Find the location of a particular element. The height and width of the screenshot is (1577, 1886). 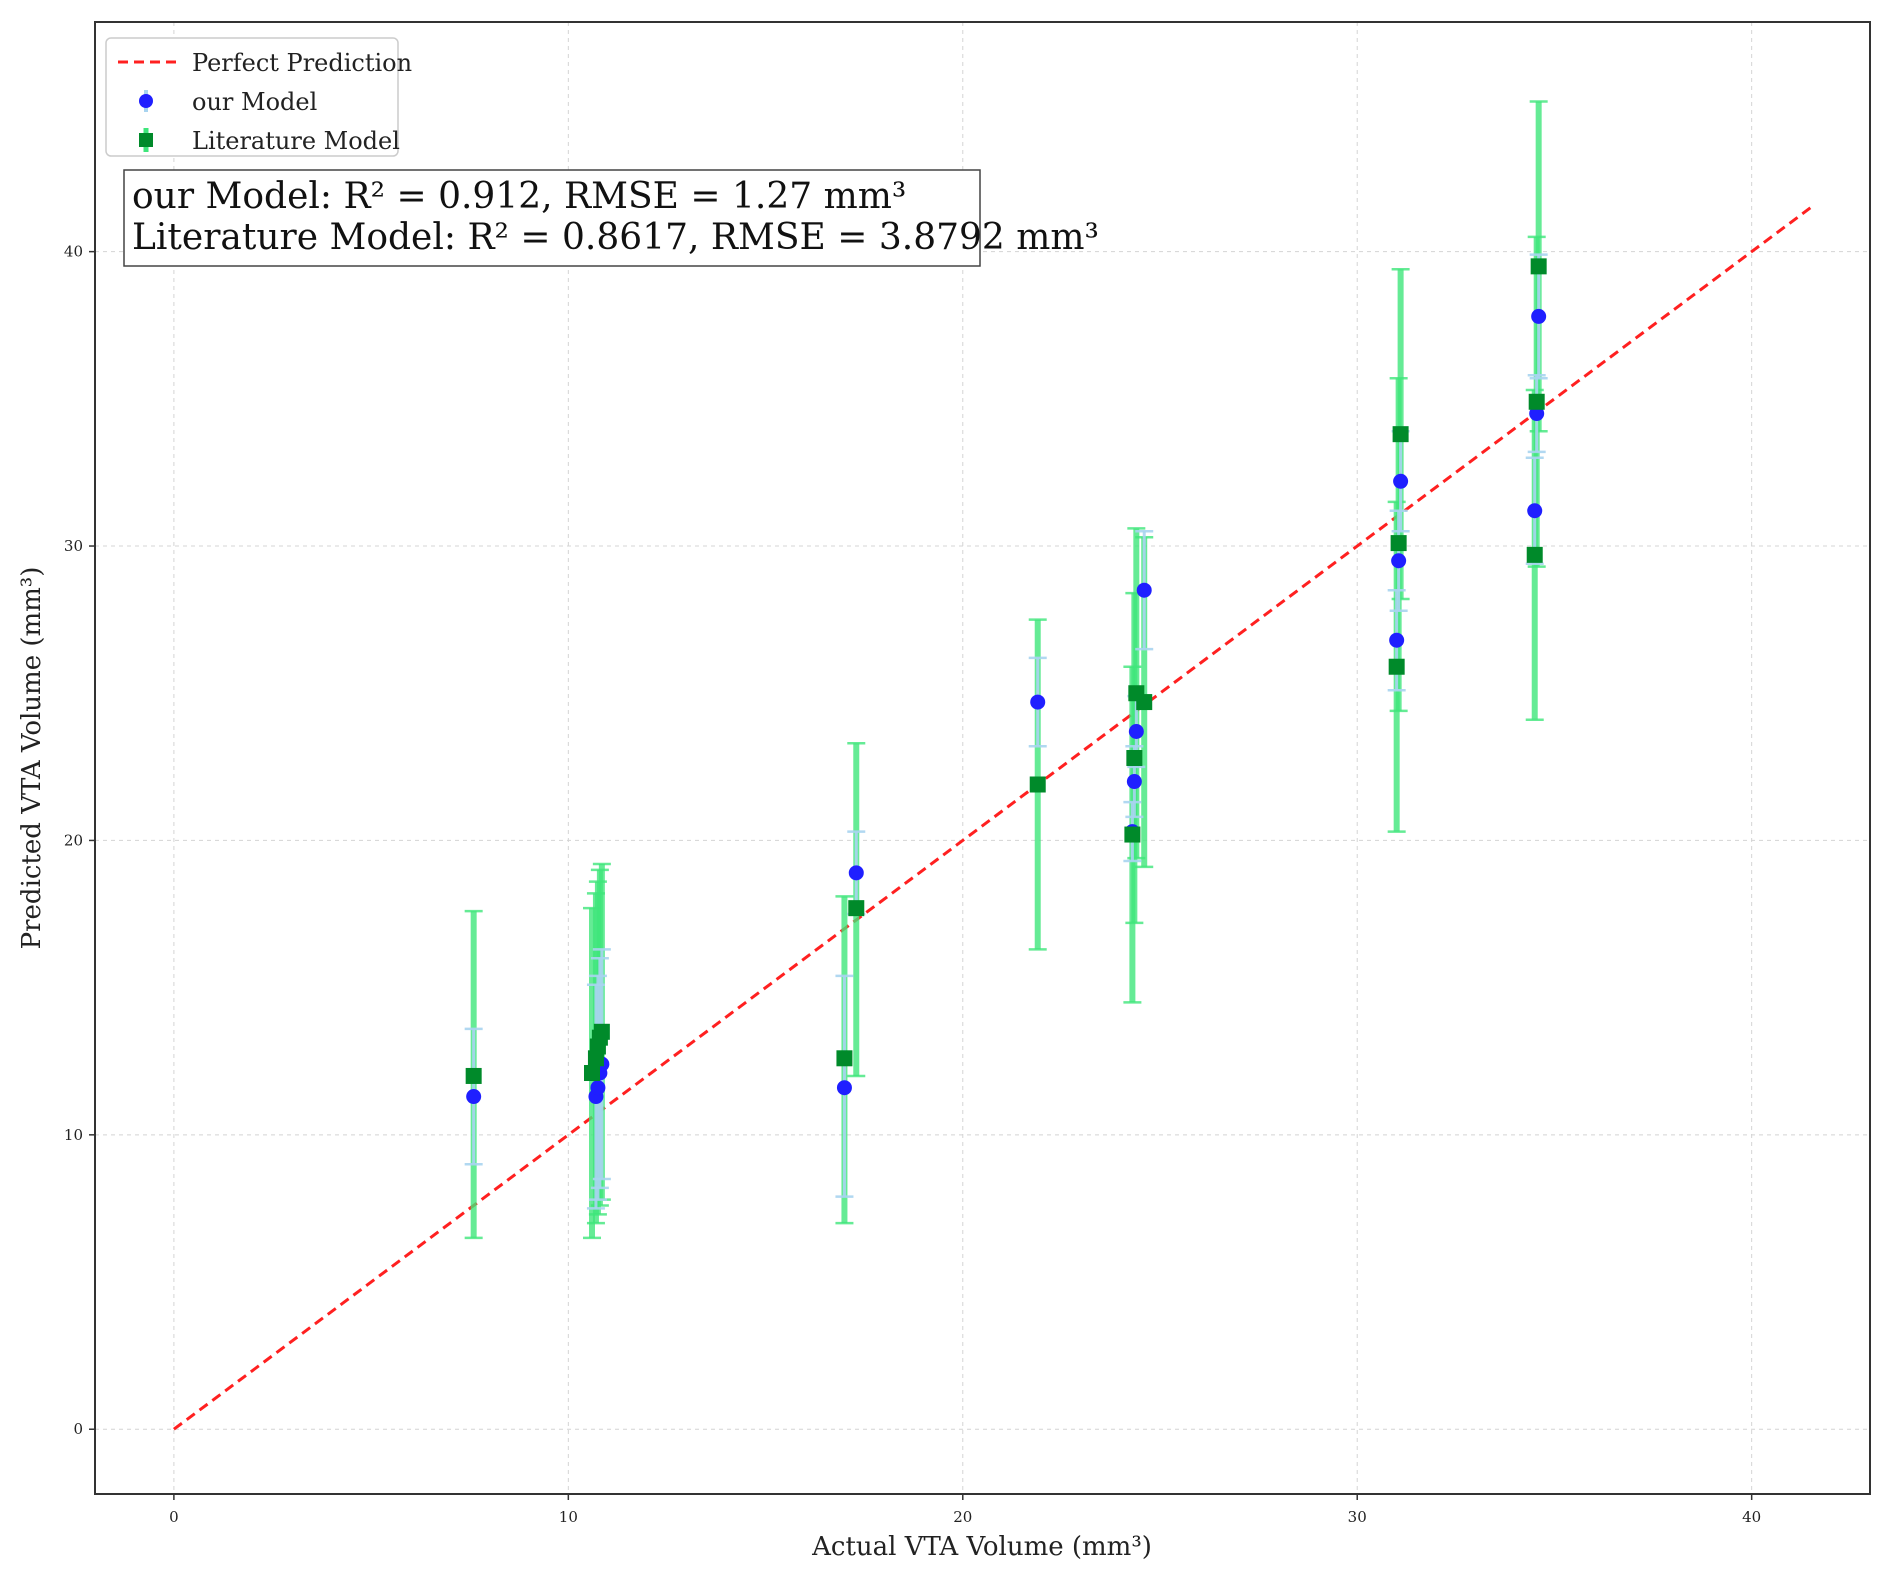

x-tick-label: 20 is located at coordinates (962, 1517).